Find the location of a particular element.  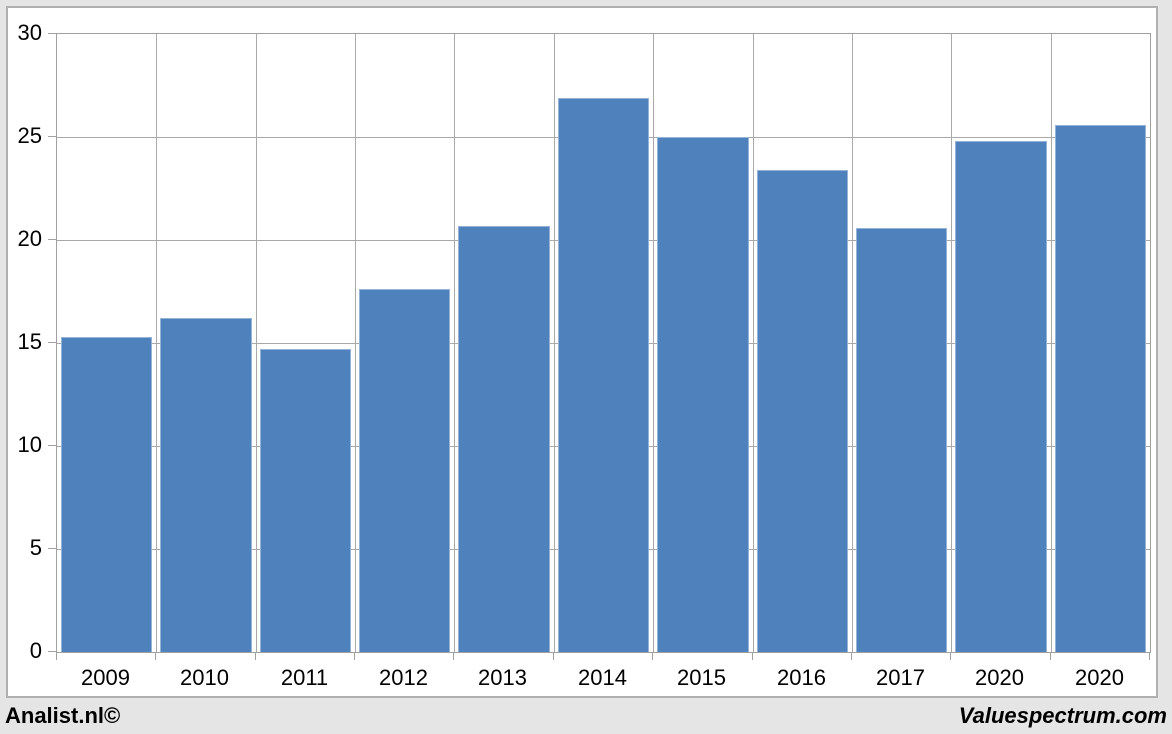

y-axis-label: 30 is located at coordinates (29, 32).